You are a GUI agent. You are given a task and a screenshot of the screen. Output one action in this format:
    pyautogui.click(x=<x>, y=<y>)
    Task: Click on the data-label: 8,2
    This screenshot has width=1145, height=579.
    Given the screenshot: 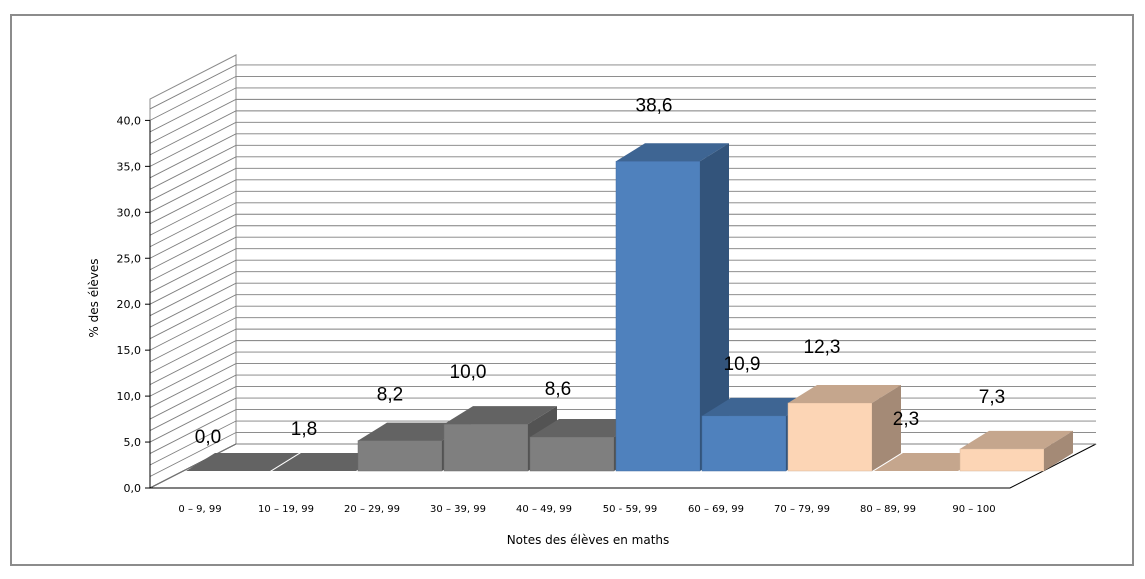 What is the action you would take?
    pyautogui.click(x=390, y=395)
    